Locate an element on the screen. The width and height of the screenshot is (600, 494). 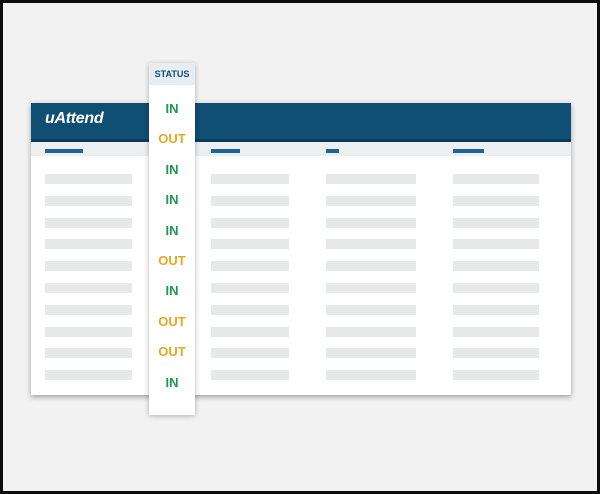
status-column-header: STATUS is located at coordinates (172, 74).